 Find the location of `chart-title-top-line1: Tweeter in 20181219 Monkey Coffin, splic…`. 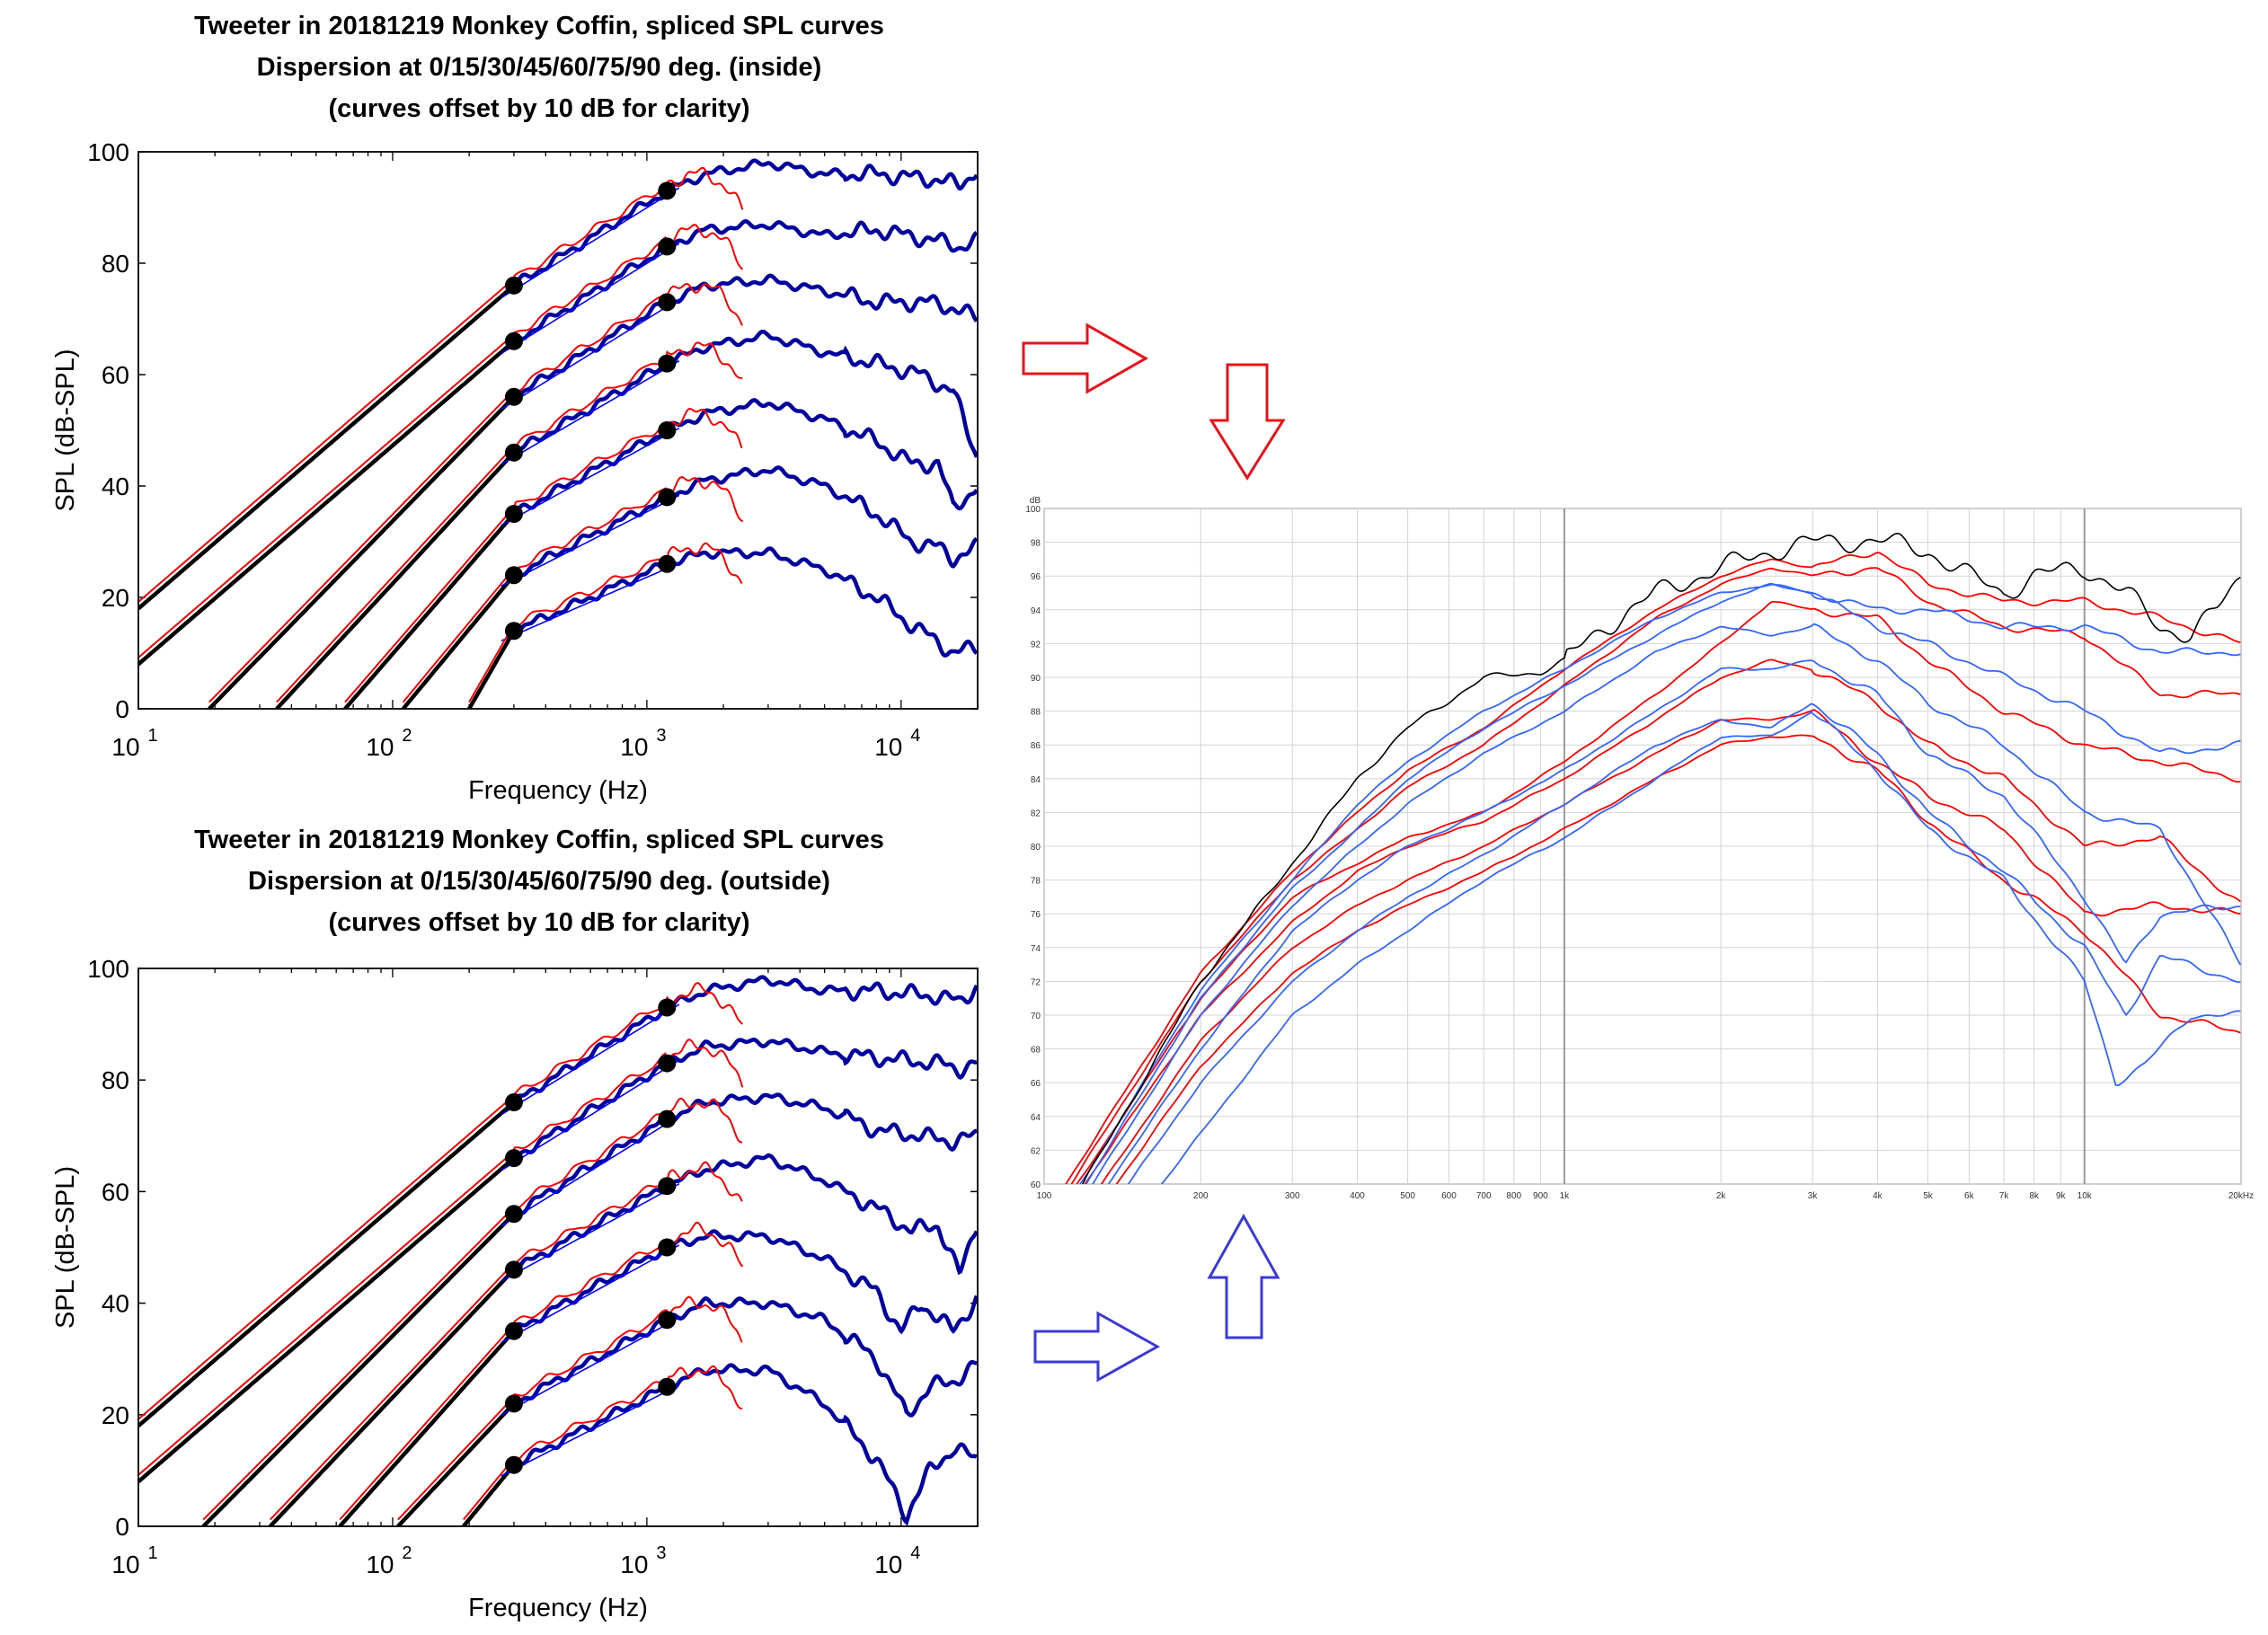

chart-title-top-line1: Tweeter in 20181219 Monkey Coffin, splic… is located at coordinates (539, 26).